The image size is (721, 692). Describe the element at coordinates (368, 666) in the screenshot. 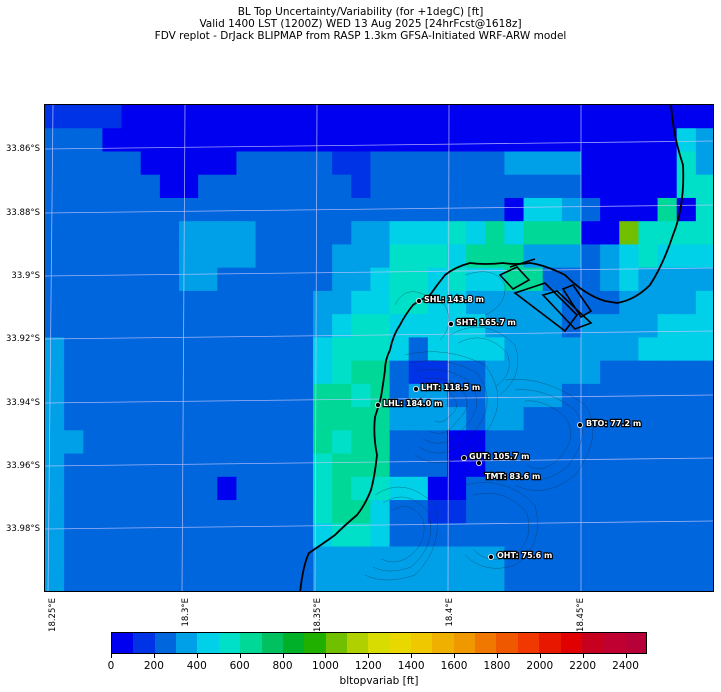

I see `colorbar-tick-label: 1200` at that location.